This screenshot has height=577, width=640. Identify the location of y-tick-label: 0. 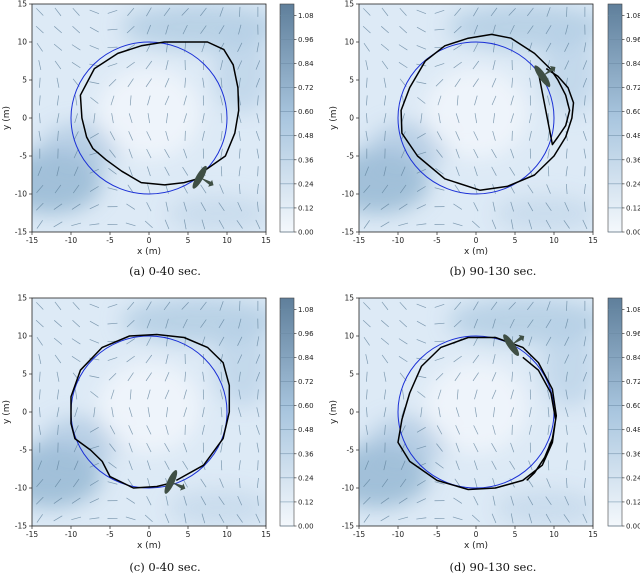
(24, 118).